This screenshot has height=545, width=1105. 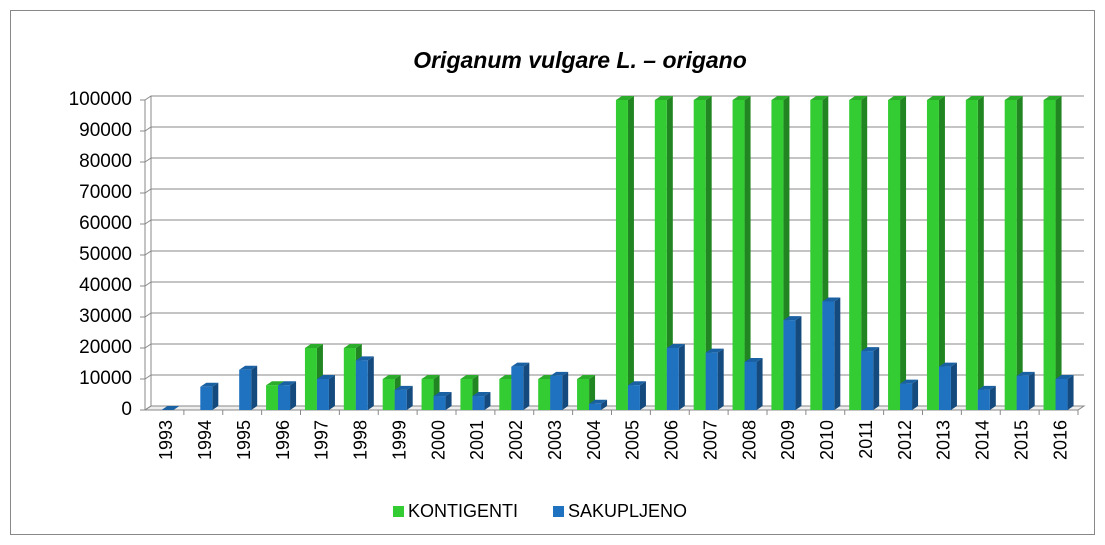 I want to click on x-tick-label: 2013, so click(x=944, y=440).